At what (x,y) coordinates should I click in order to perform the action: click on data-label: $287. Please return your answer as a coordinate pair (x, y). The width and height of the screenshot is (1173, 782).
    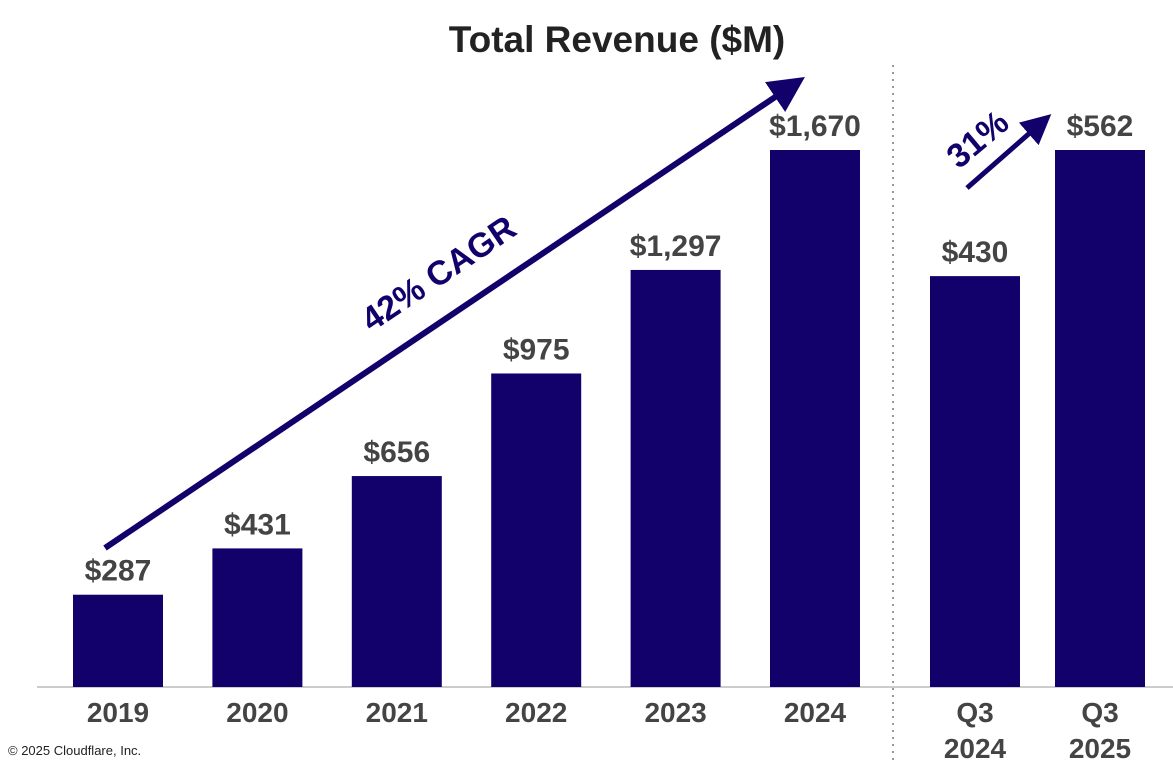
    Looking at the image, I should click on (118, 571).